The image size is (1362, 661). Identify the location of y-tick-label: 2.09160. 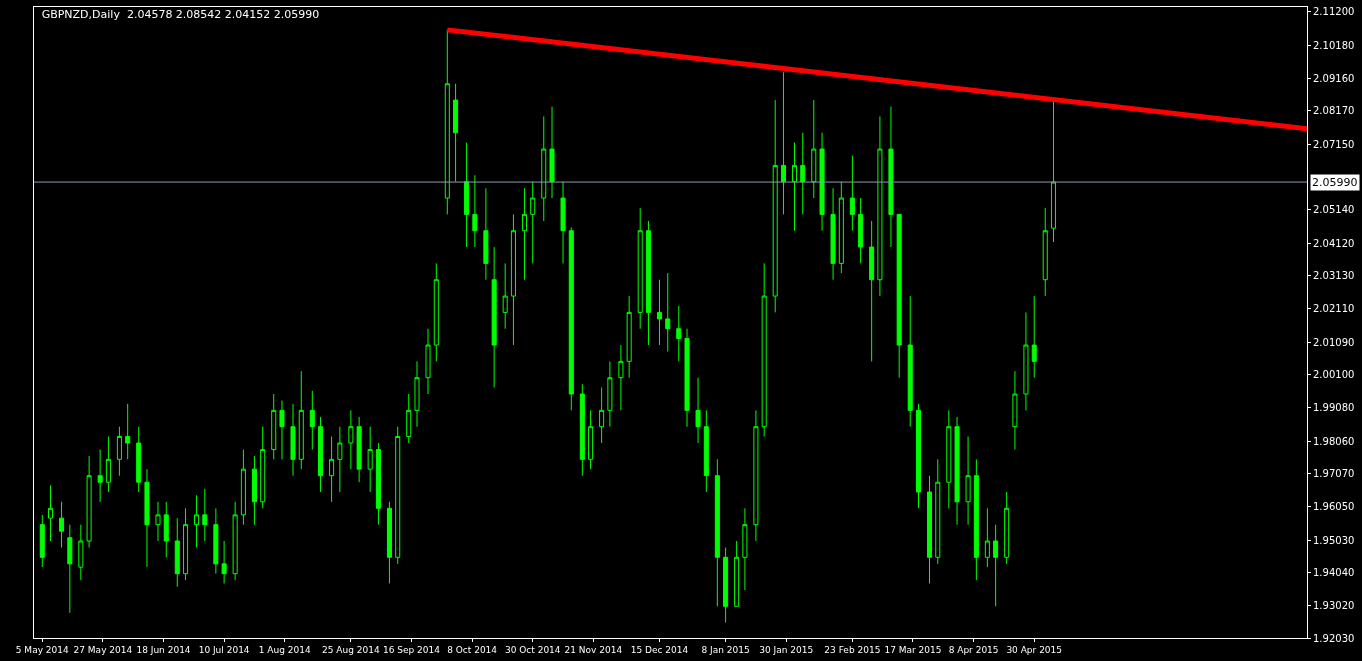
(1334, 79).